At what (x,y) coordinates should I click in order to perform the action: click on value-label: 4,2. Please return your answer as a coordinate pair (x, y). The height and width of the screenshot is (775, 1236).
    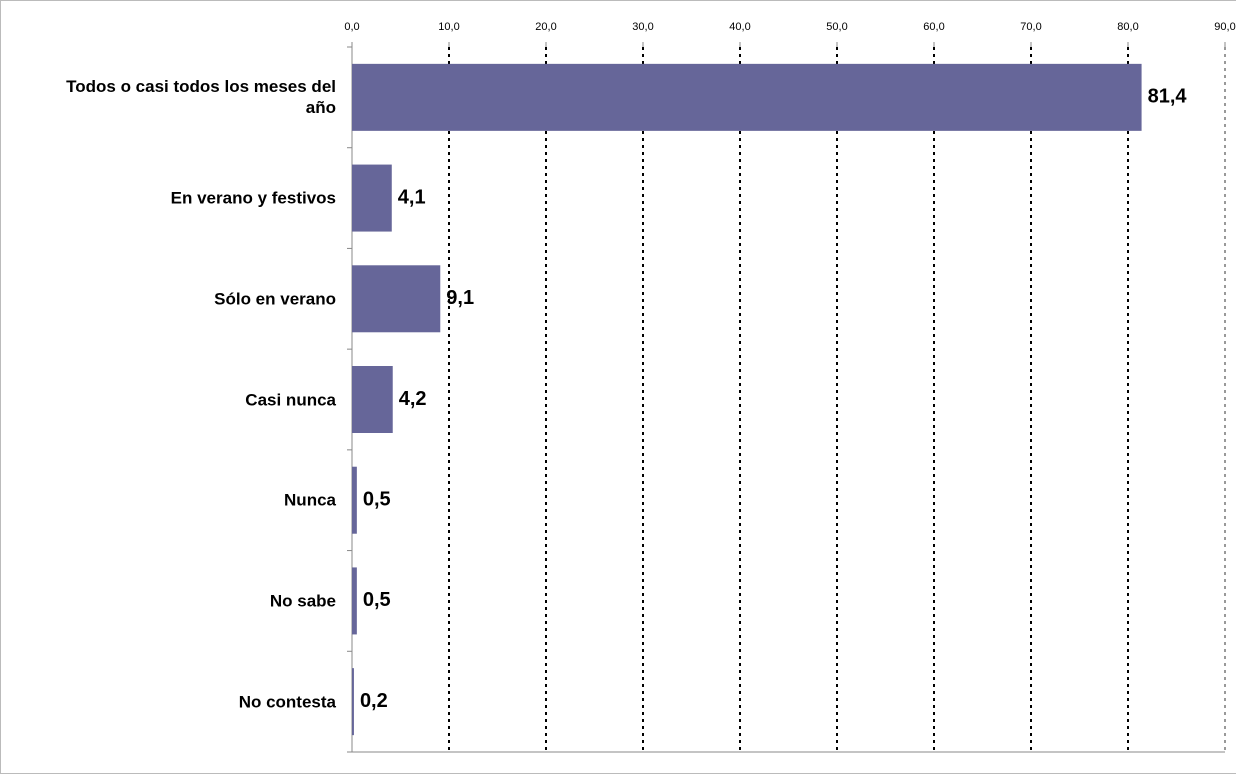
    Looking at the image, I should click on (413, 399).